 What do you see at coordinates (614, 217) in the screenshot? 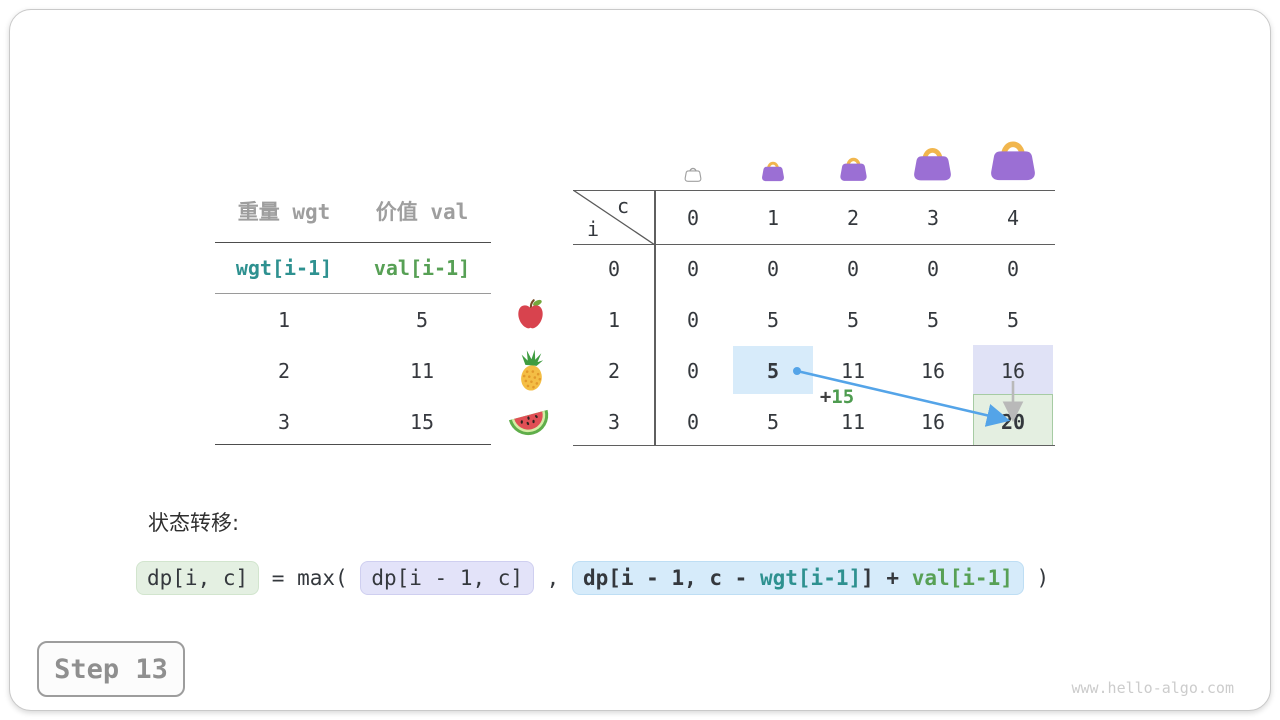
I see `corner-diagonal` at bounding box center [614, 217].